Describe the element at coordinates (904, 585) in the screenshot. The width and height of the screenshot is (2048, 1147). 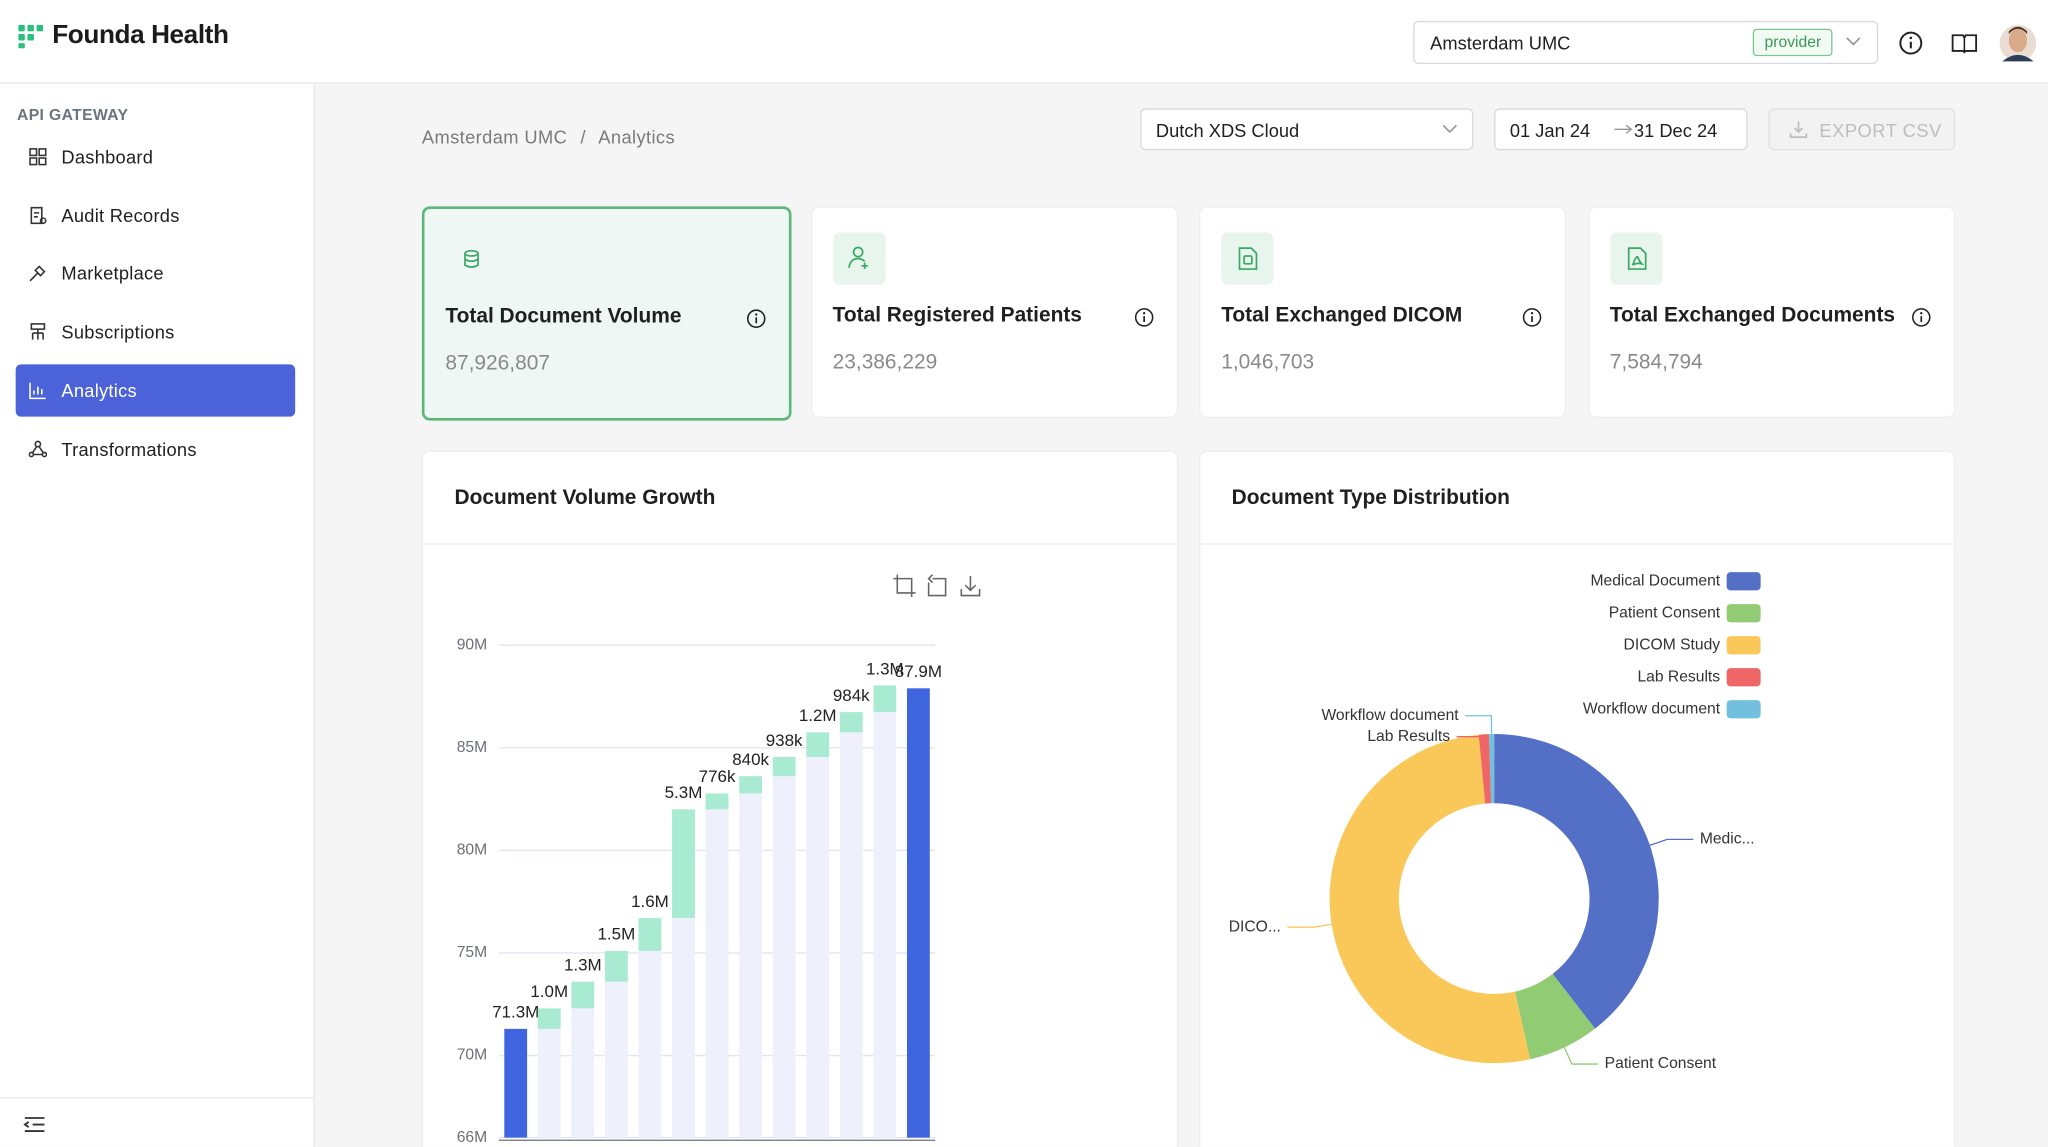
I see `zoom-button` at that location.